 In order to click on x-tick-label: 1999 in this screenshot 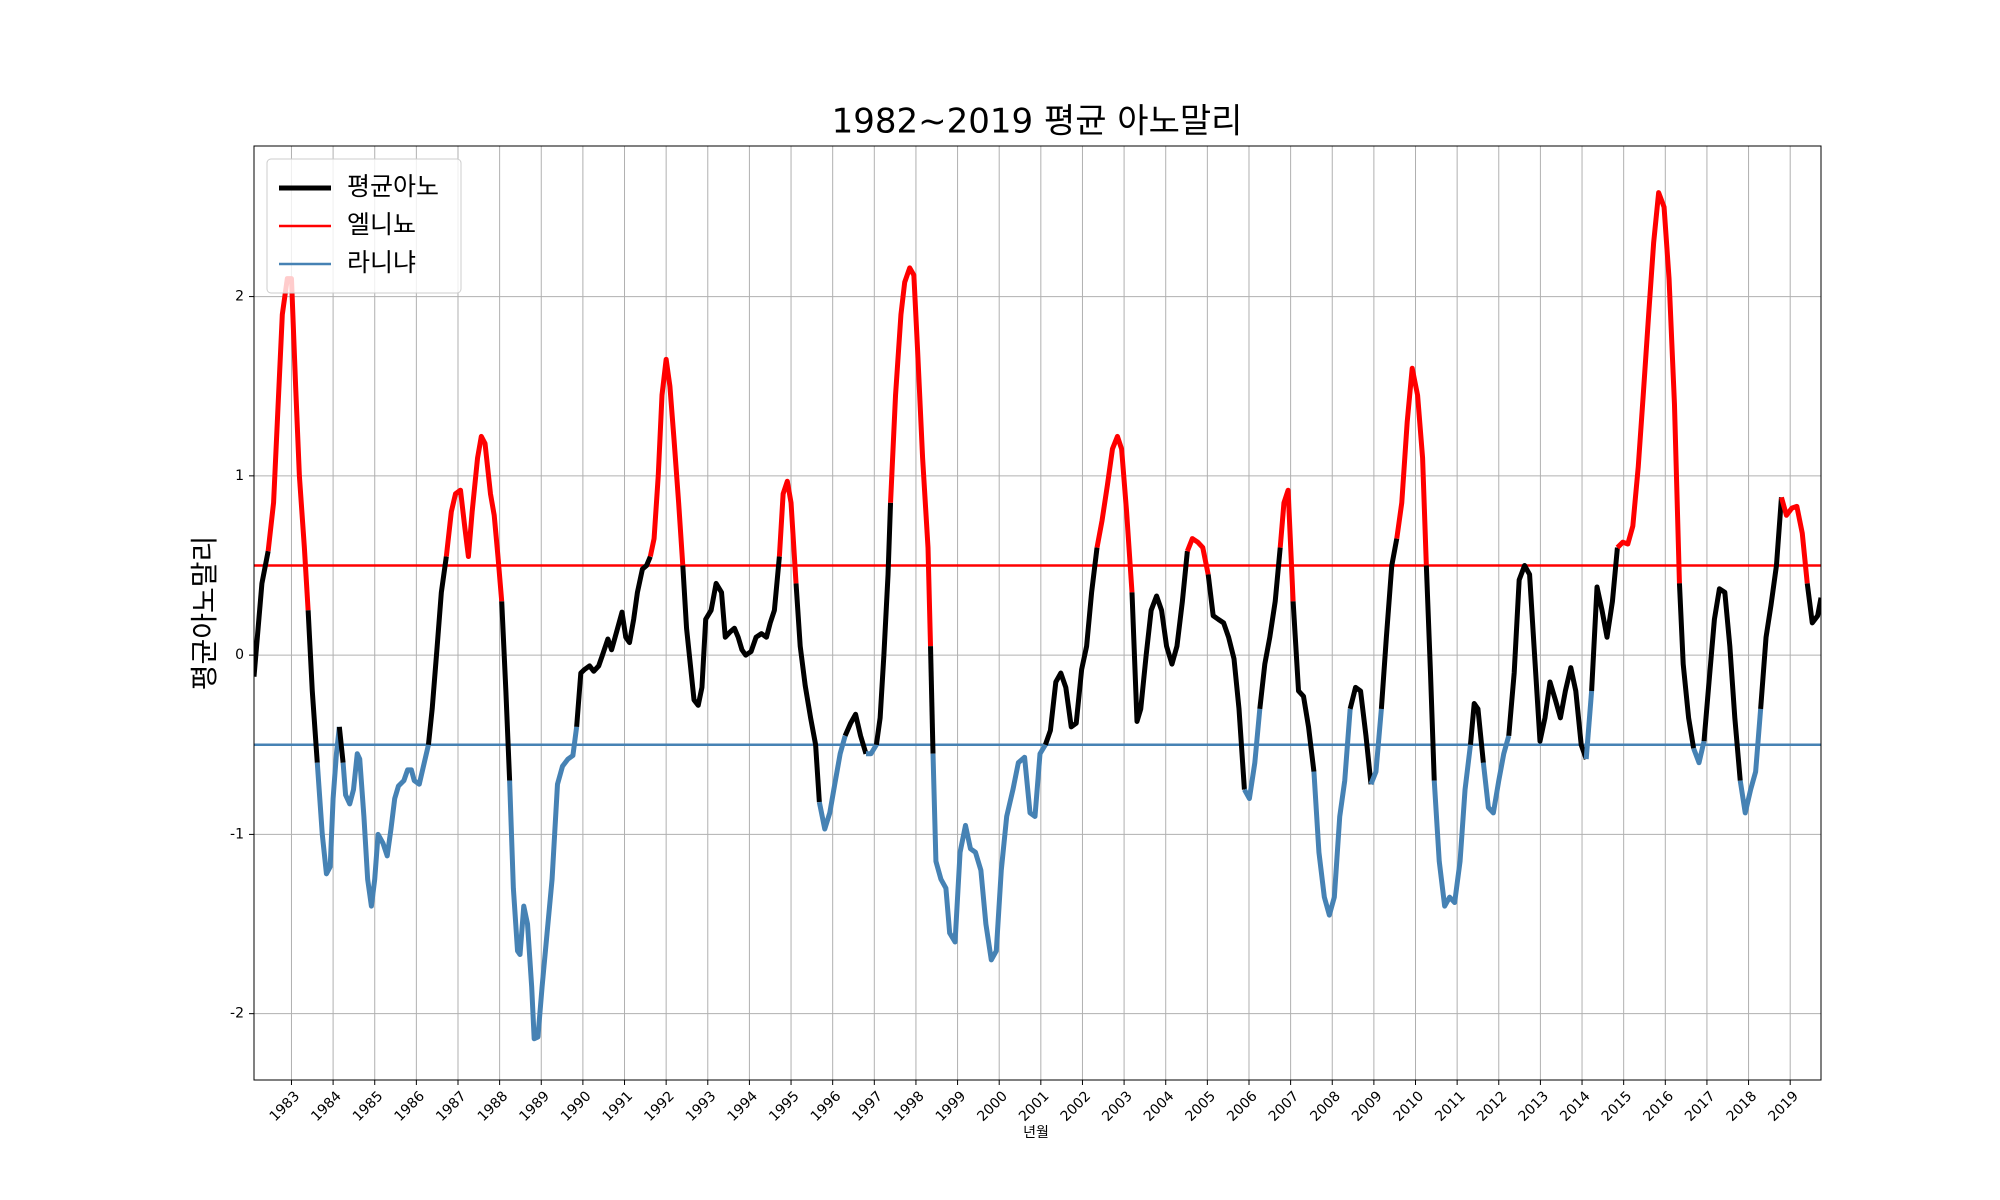, I will do `click(951, 1106)`.